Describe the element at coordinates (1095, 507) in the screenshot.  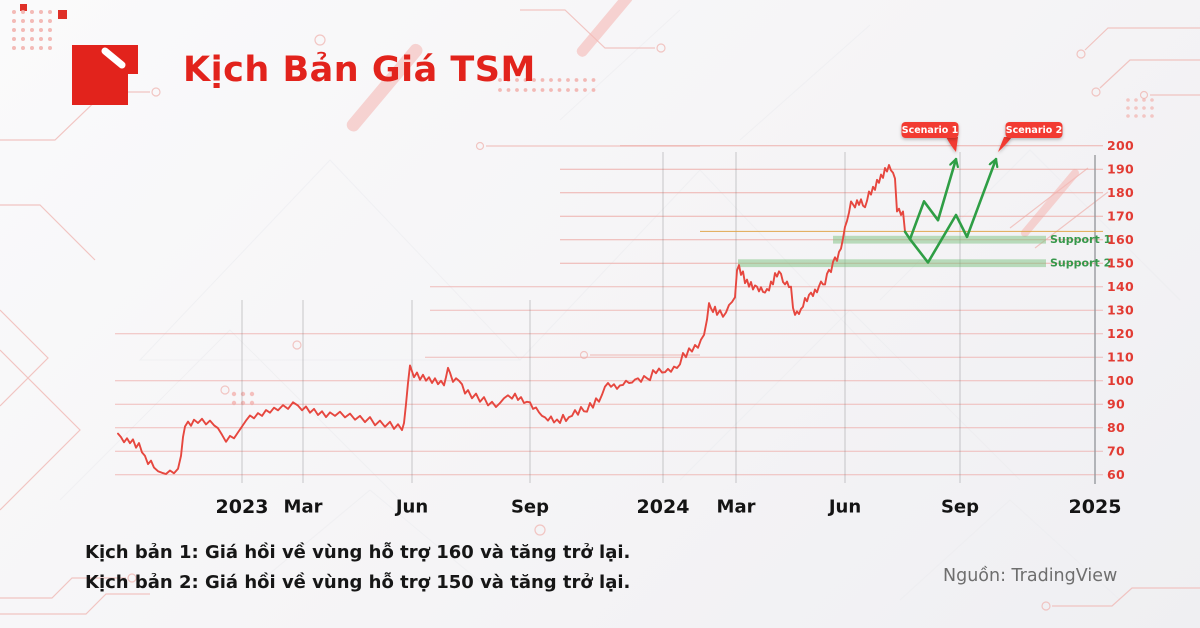
I see `x-label-2025: 2025` at that location.